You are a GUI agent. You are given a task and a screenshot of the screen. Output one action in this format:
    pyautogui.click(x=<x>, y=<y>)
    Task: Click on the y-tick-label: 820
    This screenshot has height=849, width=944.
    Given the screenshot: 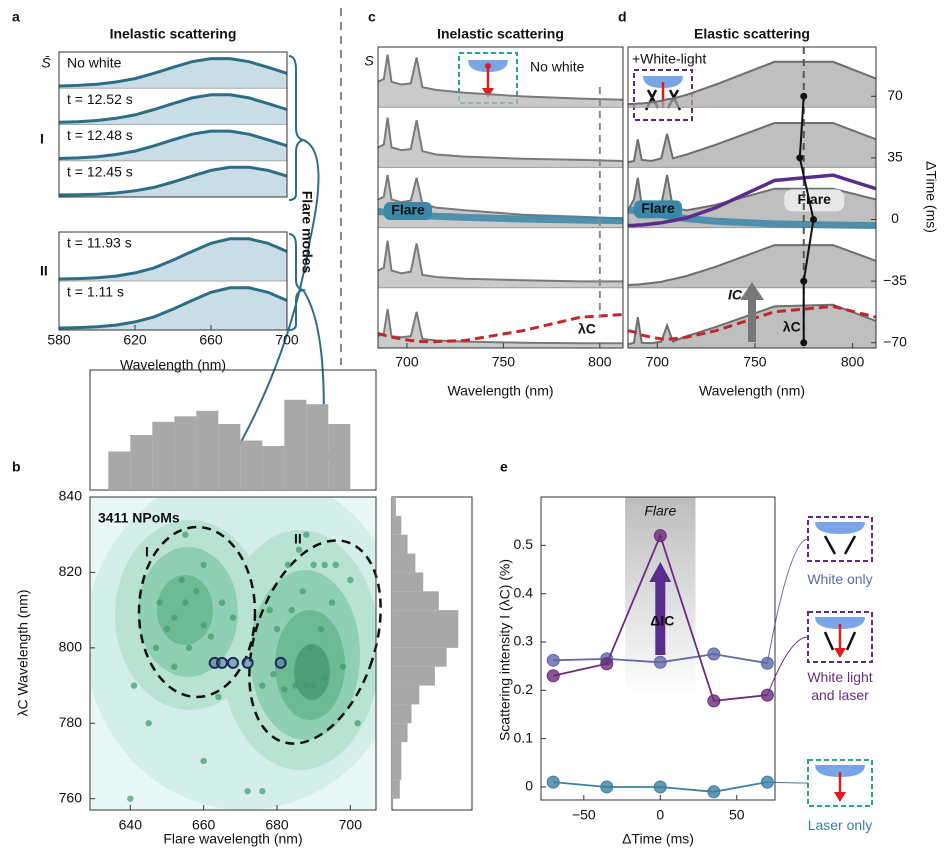 What is the action you would take?
    pyautogui.click(x=71, y=571)
    